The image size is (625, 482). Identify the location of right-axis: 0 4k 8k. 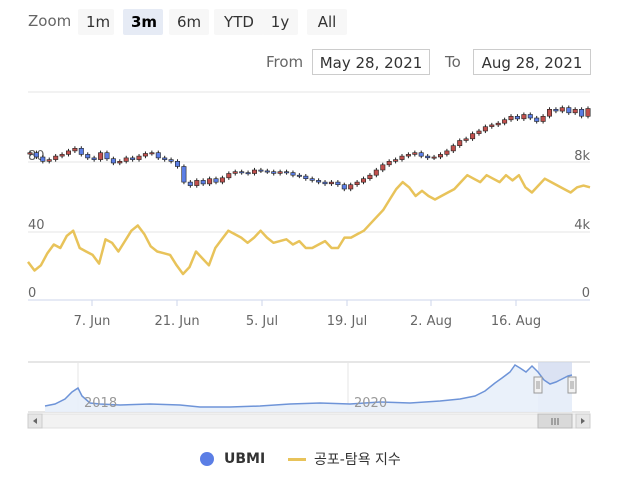
(582, 225).